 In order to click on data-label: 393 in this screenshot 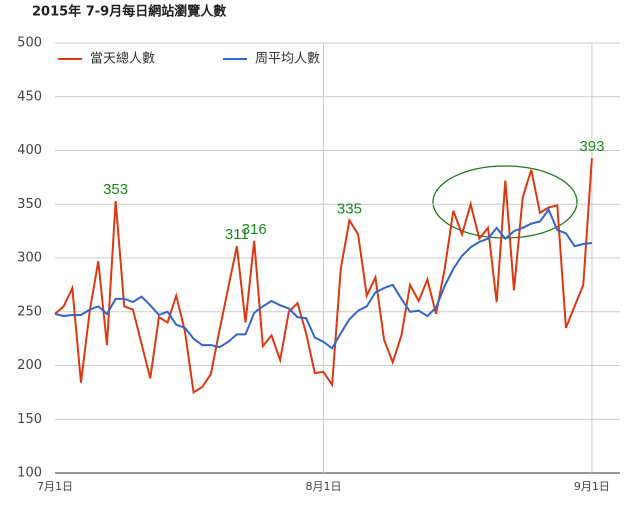, I will do `click(591, 146)`.